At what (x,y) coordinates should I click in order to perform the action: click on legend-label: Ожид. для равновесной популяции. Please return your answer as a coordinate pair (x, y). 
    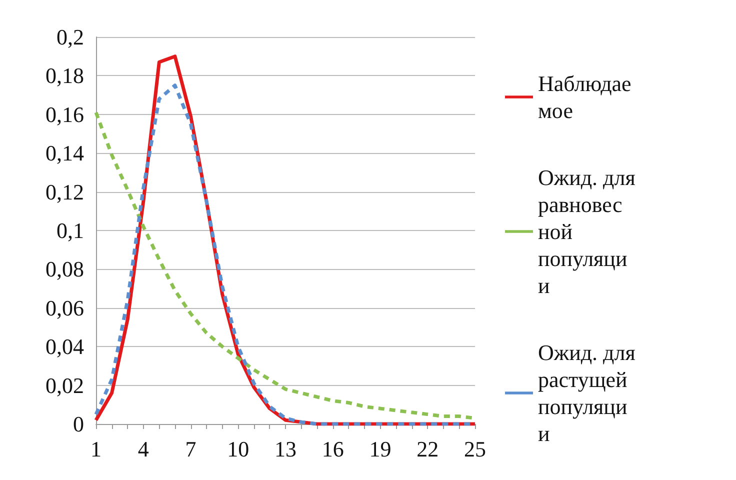
    Looking at the image, I should click on (589, 231).